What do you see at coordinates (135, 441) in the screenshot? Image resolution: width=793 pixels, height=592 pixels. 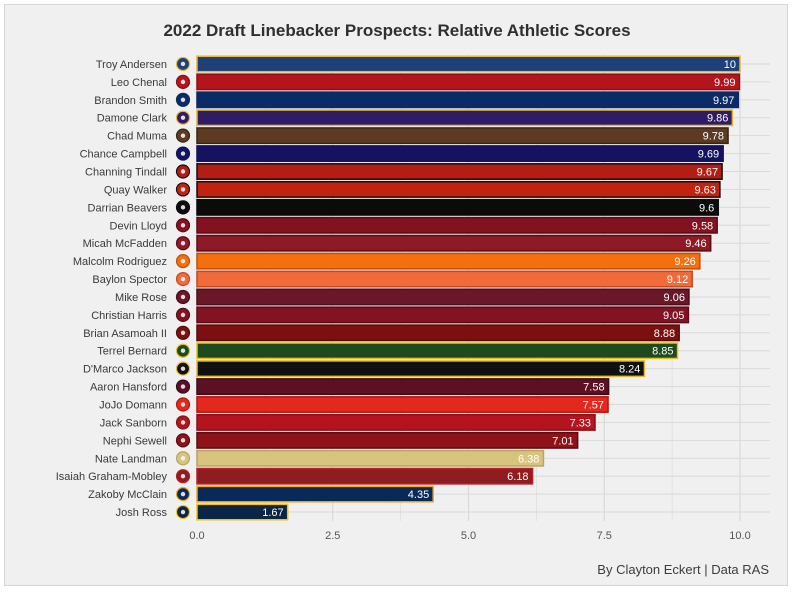 I see `category-label: Nephi Sewell` at bounding box center [135, 441].